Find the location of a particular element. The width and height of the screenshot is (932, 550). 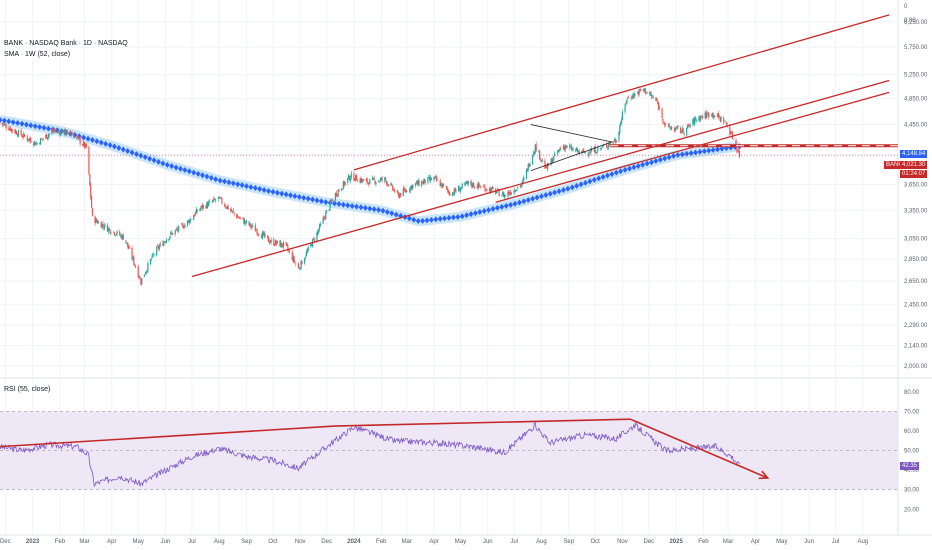

symbol-title: BANK · NASDAQ Bank · 1D · NASDAQ is located at coordinates (66, 43).